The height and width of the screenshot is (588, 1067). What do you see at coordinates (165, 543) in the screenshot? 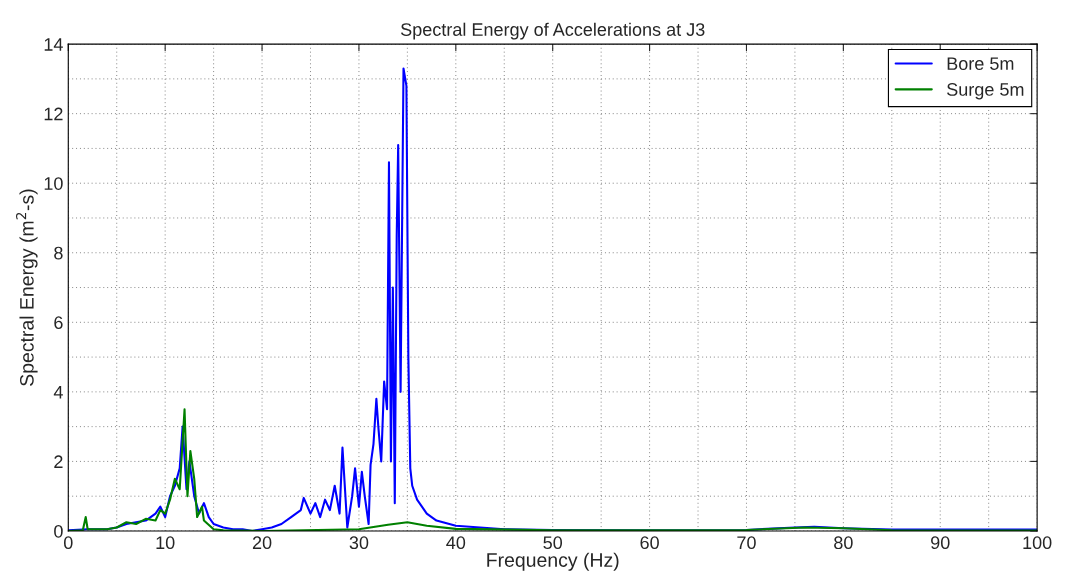
I see `x-tick-label: 10` at bounding box center [165, 543].